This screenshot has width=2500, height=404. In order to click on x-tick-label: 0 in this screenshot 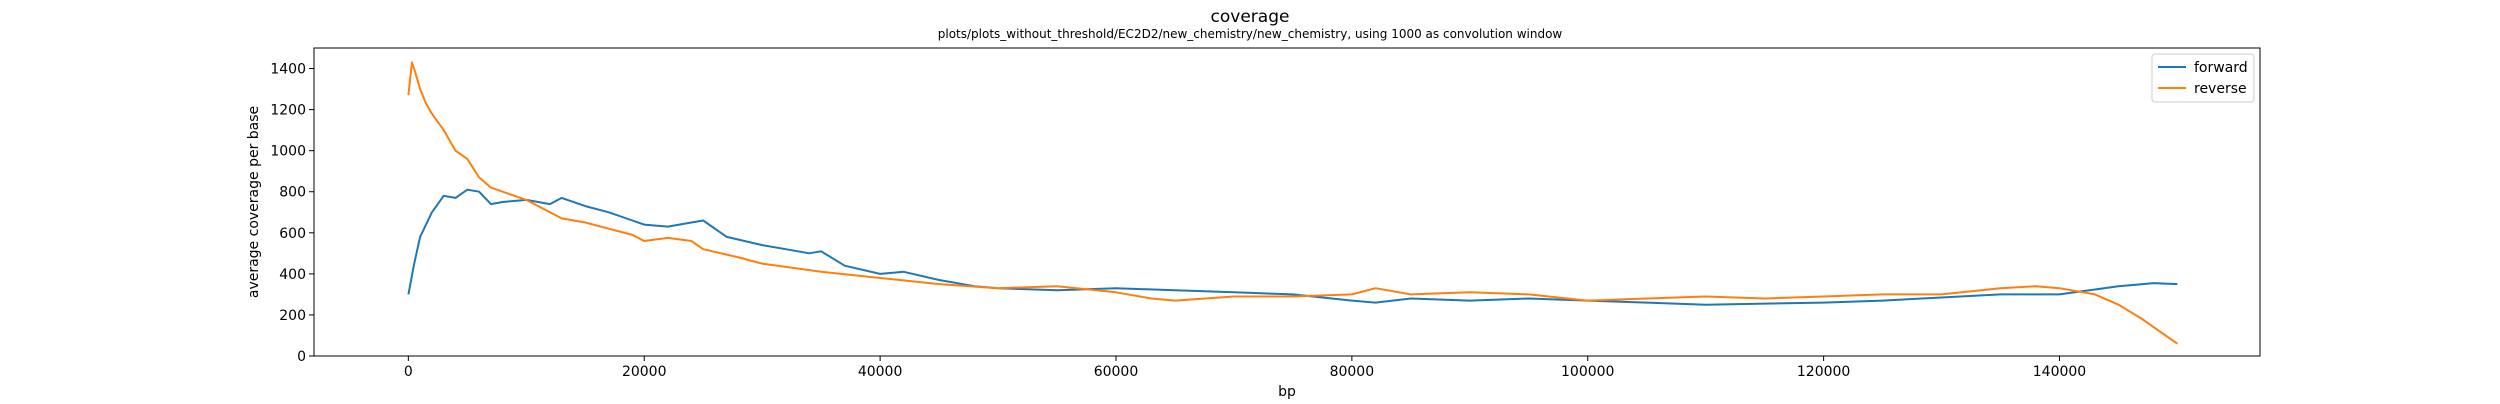, I will do `click(408, 372)`.